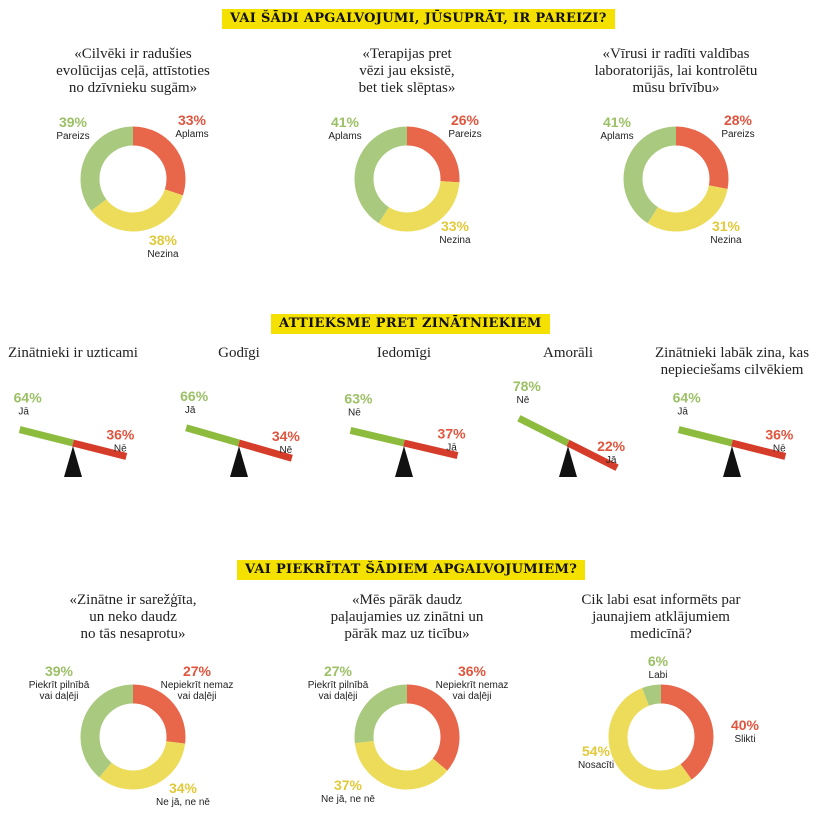 The image size is (820, 813). I want to click on slice-percent: 26%, so click(465, 120).